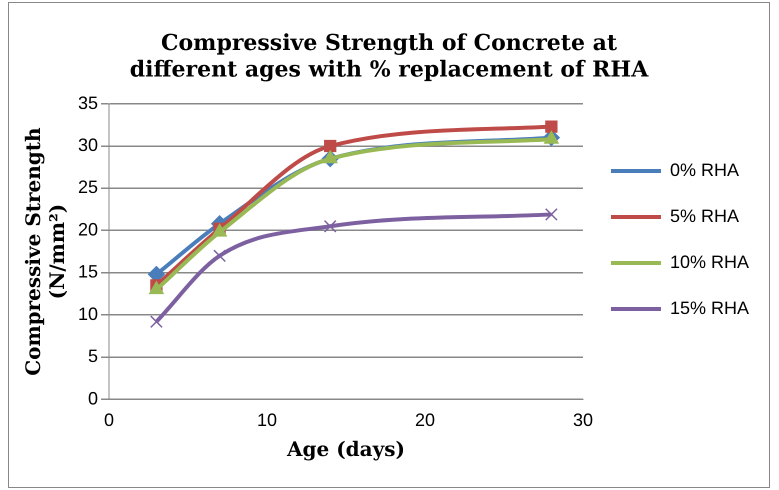 The image size is (779, 490). I want to click on y-tick-label: 35, so click(88, 102).